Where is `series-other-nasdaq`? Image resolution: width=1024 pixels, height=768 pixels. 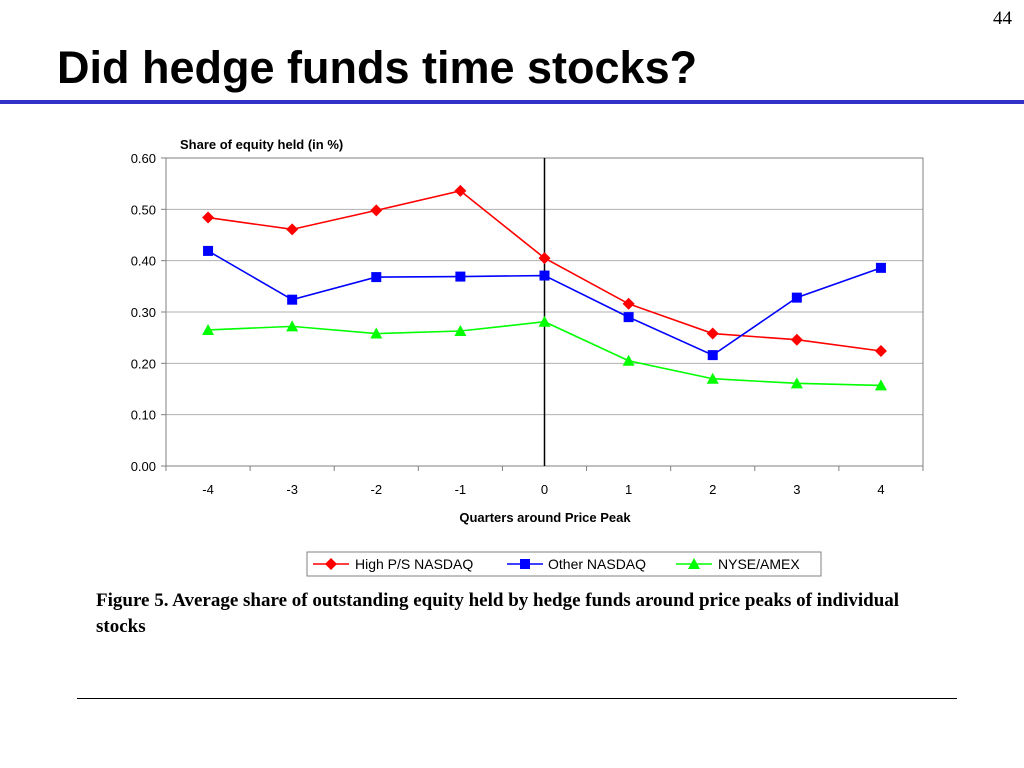 series-other-nasdaq is located at coordinates (544, 303).